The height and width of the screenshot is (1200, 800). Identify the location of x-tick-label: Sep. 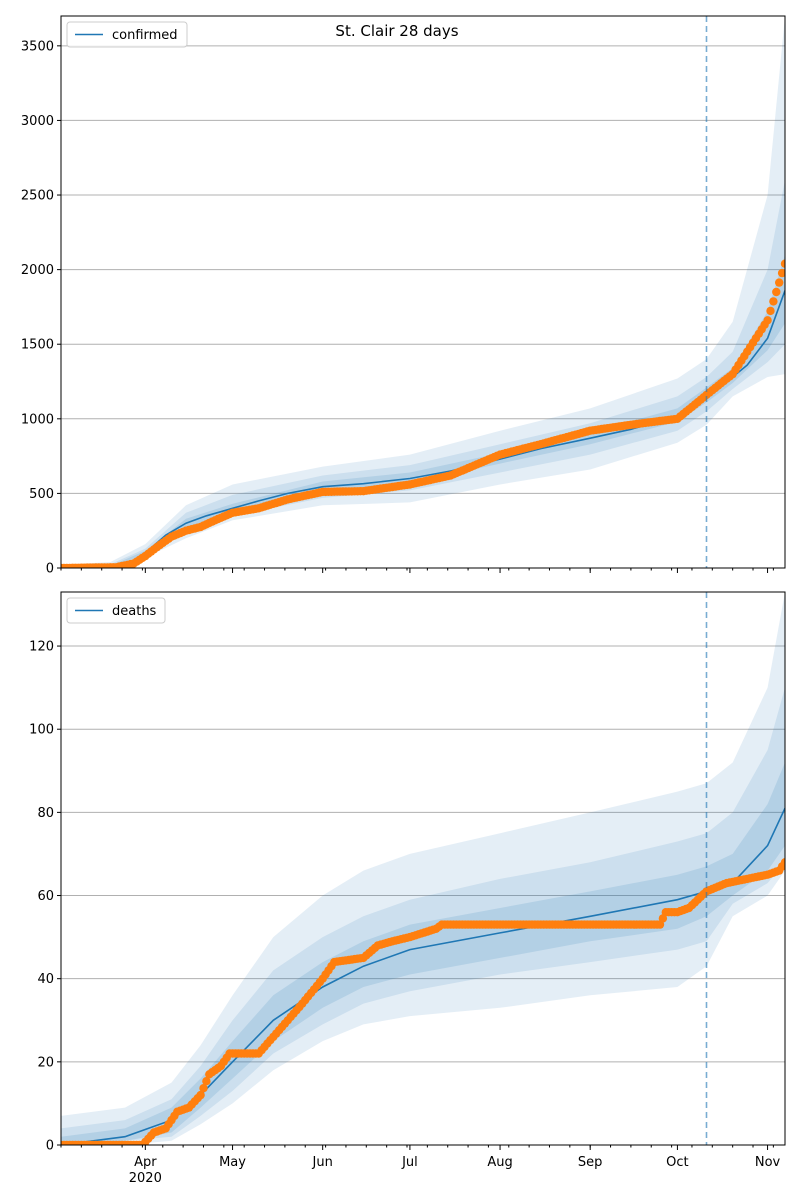
(590, 1162).